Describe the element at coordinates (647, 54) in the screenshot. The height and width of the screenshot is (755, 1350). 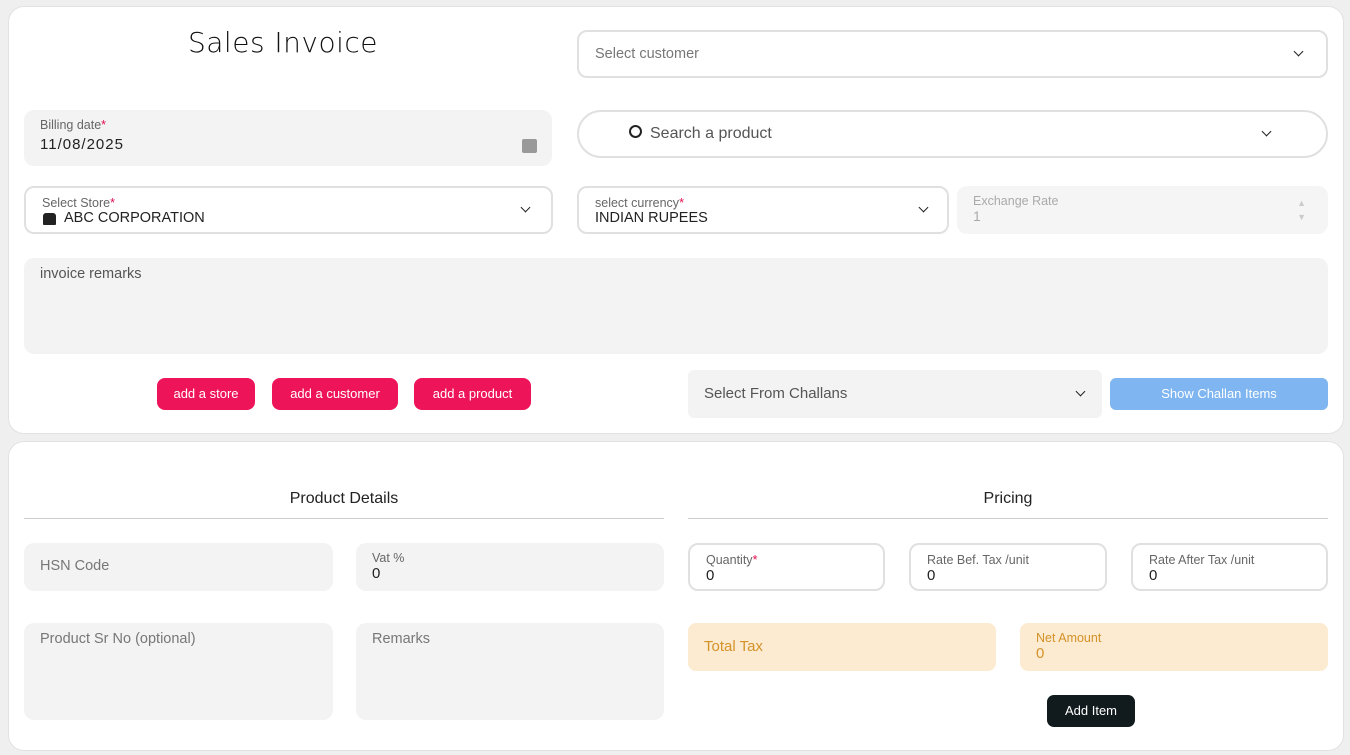
I see `customer-placeholder: Select customer` at that location.